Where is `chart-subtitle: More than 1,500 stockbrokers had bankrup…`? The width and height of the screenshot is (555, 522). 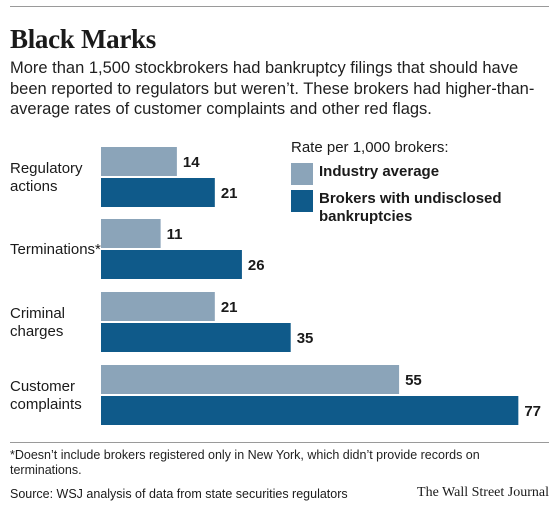 chart-subtitle: More than 1,500 stockbrokers had bankrup… is located at coordinates (272, 88).